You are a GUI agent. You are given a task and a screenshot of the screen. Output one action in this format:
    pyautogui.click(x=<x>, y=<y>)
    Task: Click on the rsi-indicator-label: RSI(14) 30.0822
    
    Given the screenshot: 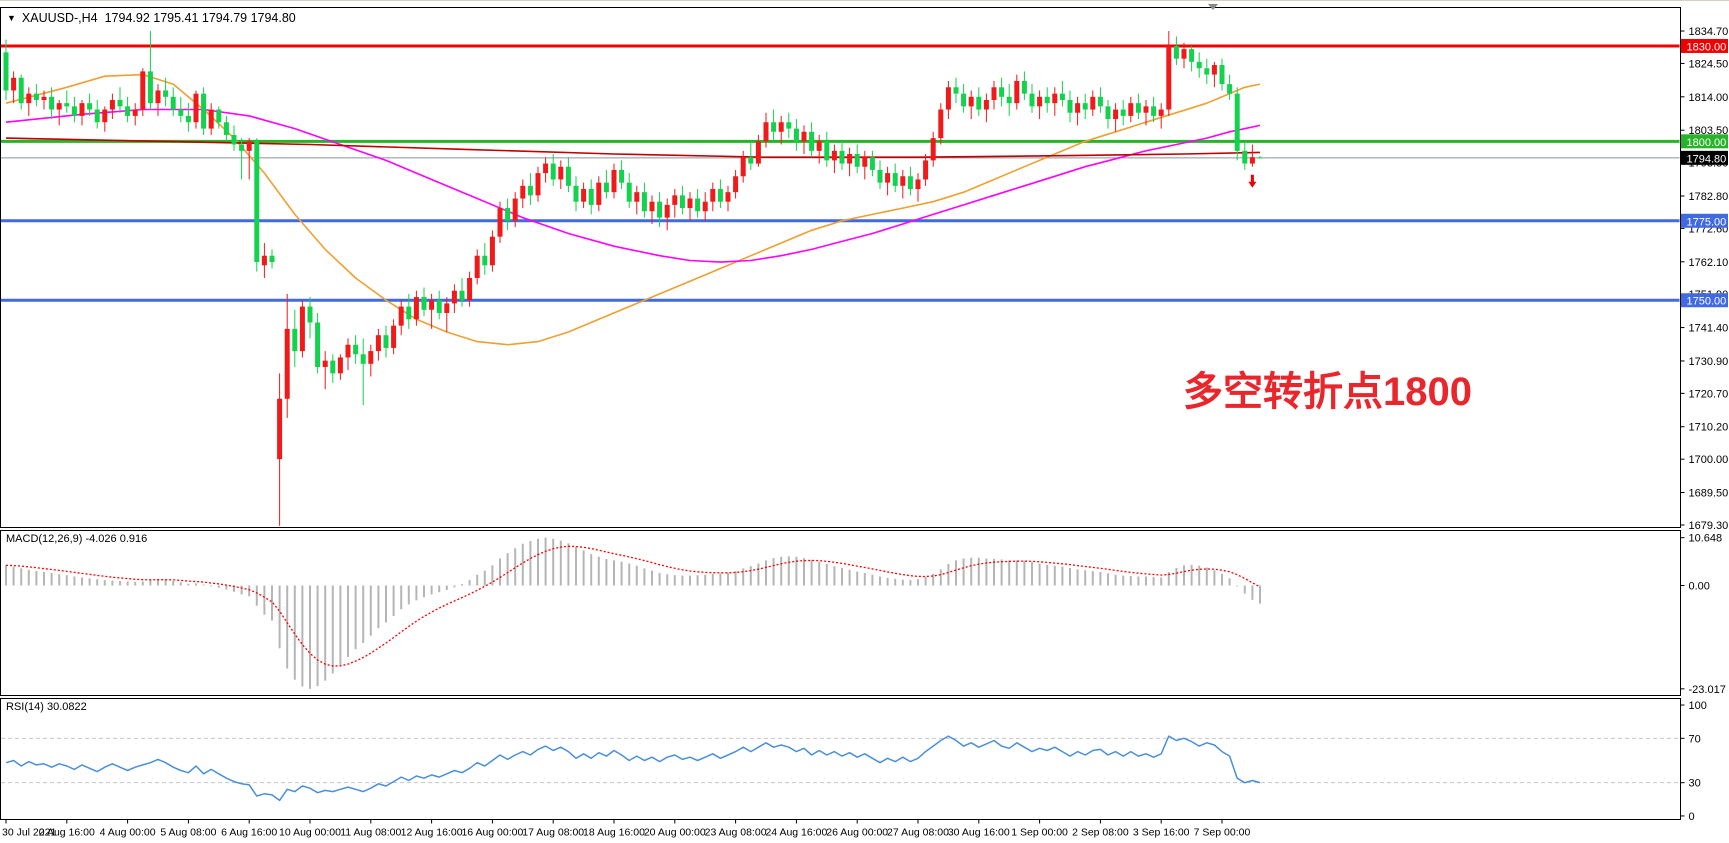 What is the action you would take?
    pyautogui.click(x=46, y=707)
    